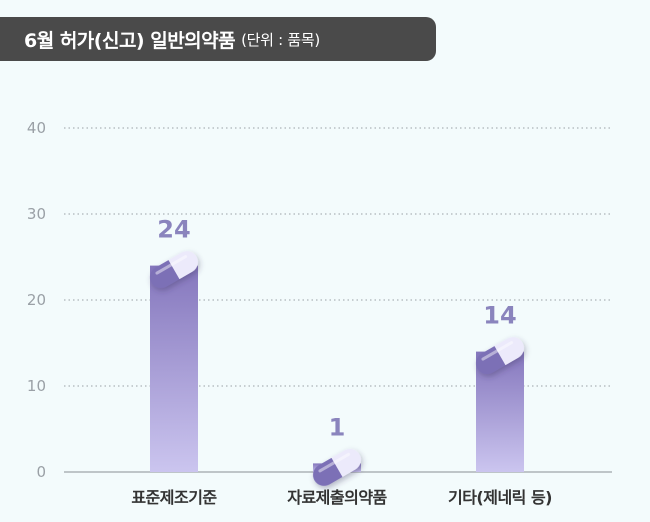 The width and height of the screenshot is (650, 522). Describe the element at coordinates (337, 497) in the screenshot. I see `category-label: 자료제출의약품` at that location.